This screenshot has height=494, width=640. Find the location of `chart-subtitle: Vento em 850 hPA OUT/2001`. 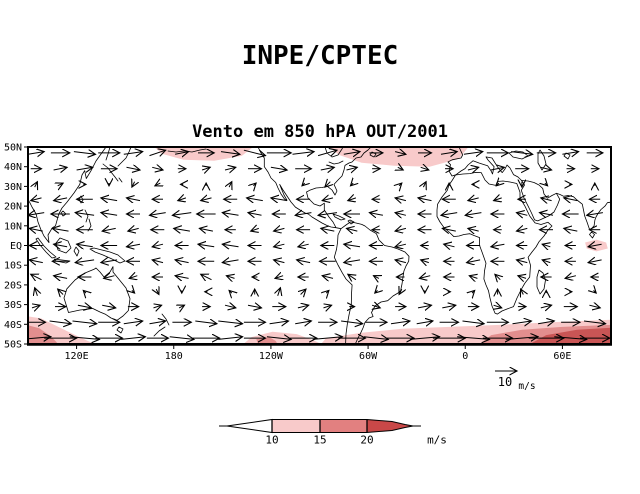

chart-subtitle: Vento em 850 hPA OUT/2001 is located at coordinates (320, 132).